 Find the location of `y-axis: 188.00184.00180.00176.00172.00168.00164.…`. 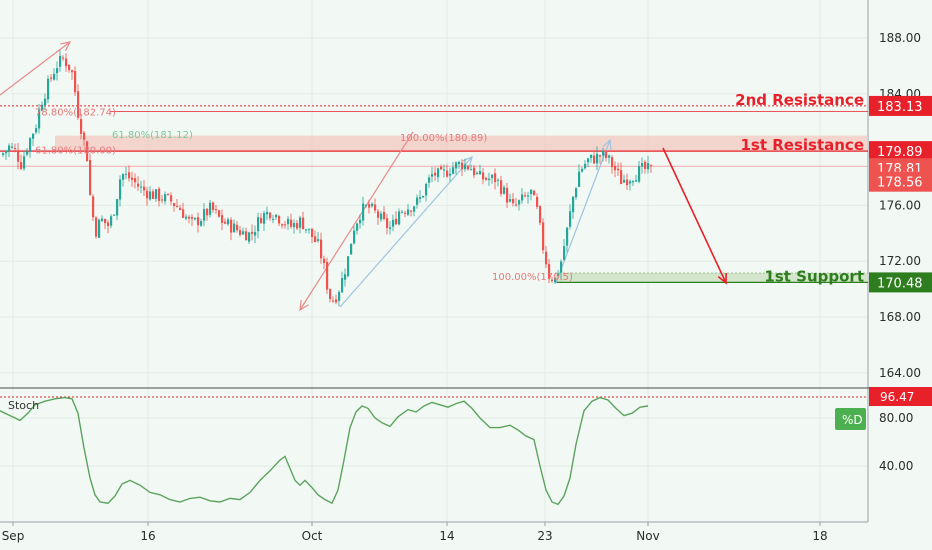

y-axis: 188.00184.00180.00176.00172.00168.00164.… is located at coordinates (900, 205).